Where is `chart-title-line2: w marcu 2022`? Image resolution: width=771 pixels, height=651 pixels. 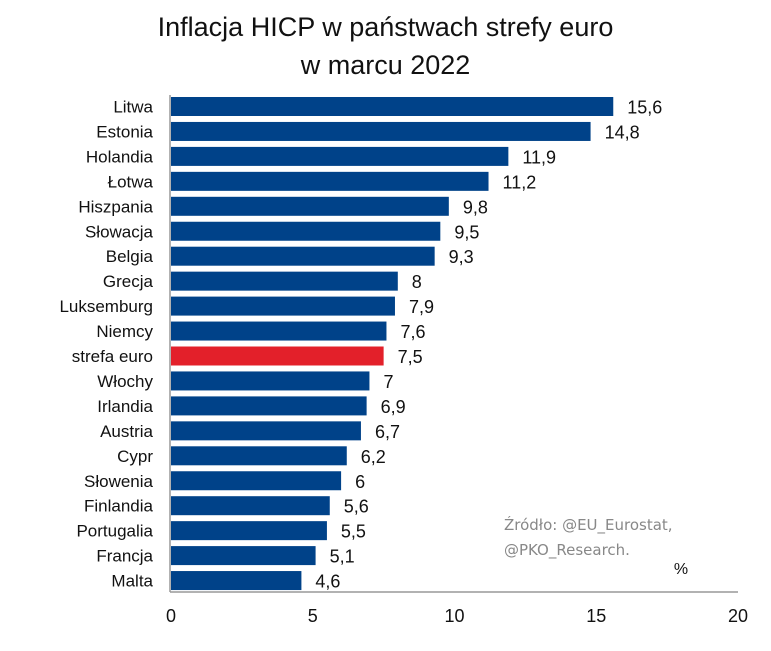 chart-title-line2: w marcu 2022 is located at coordinates (385, 65).